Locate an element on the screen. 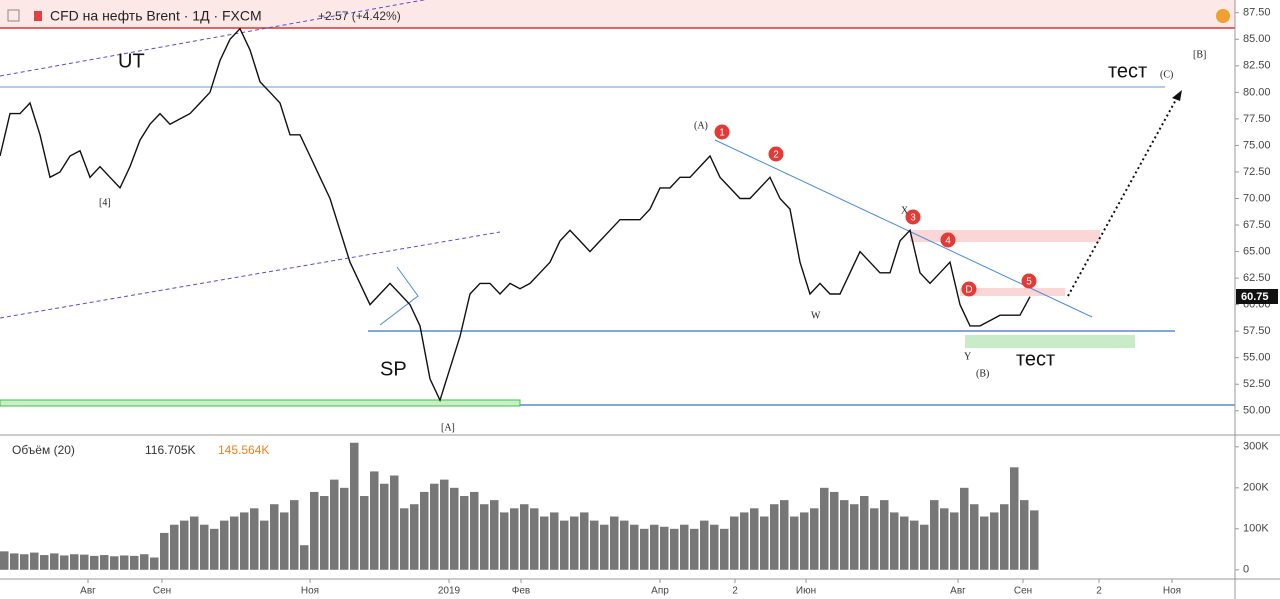  y-tick-label: 62.50 is located at coordinates (1257, 278).